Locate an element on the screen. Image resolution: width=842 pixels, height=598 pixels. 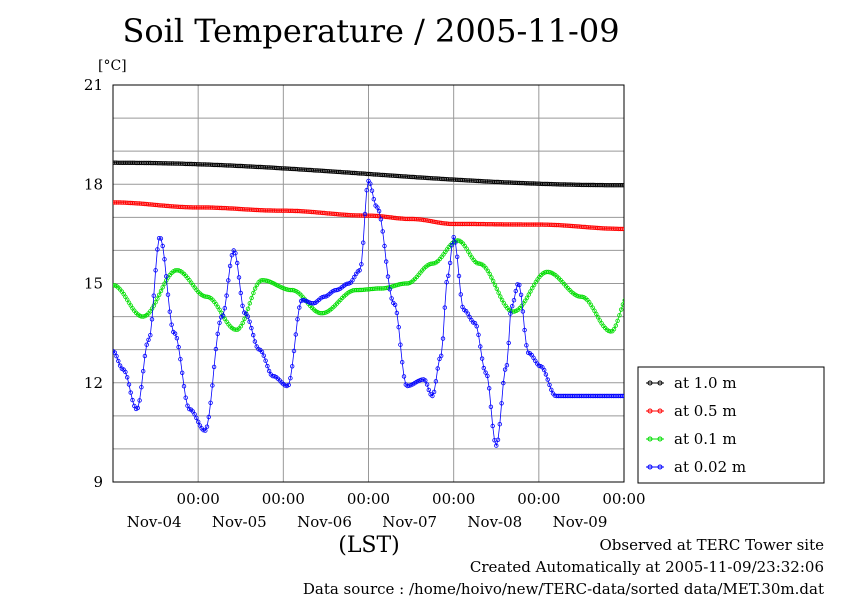
legend-label: at 0.02 m is located at coordinates (710, 467).